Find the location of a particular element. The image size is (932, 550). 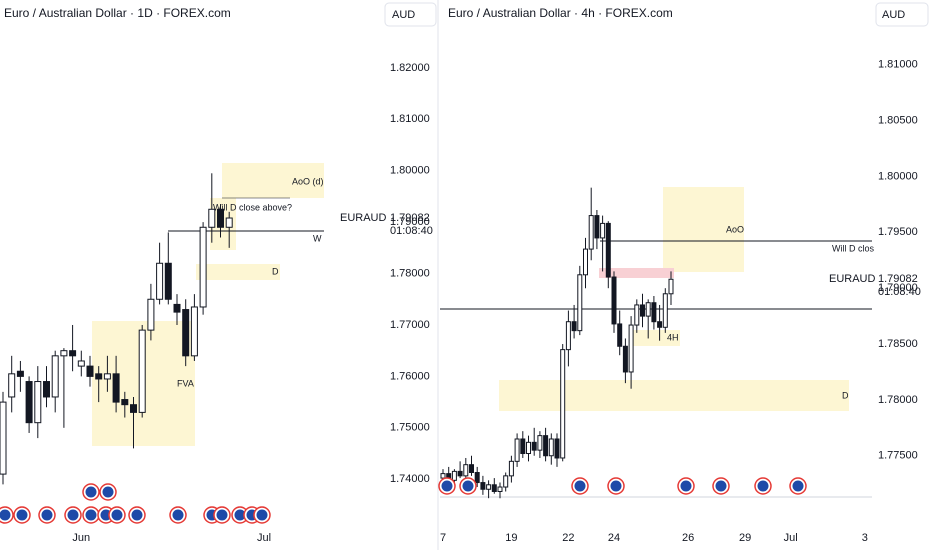

aoo-zone is located at coordinates (703, 229).